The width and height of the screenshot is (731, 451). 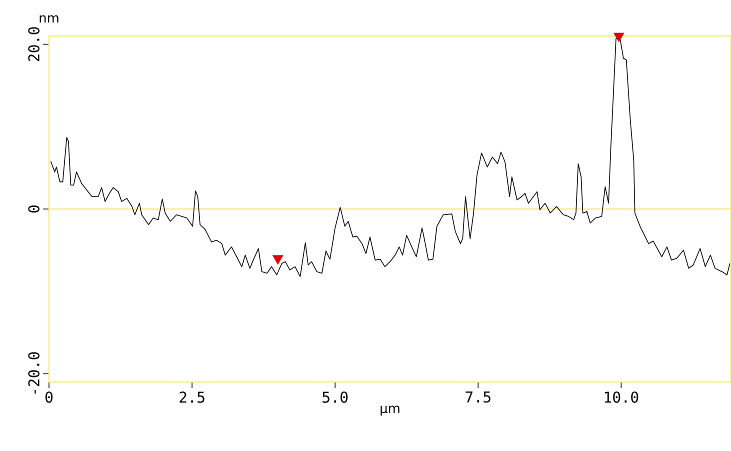 What do you see at coordinates (621, 397) in the screenshot?
I see `x-tick-label: 10.0` at bounding box center [621, 397].